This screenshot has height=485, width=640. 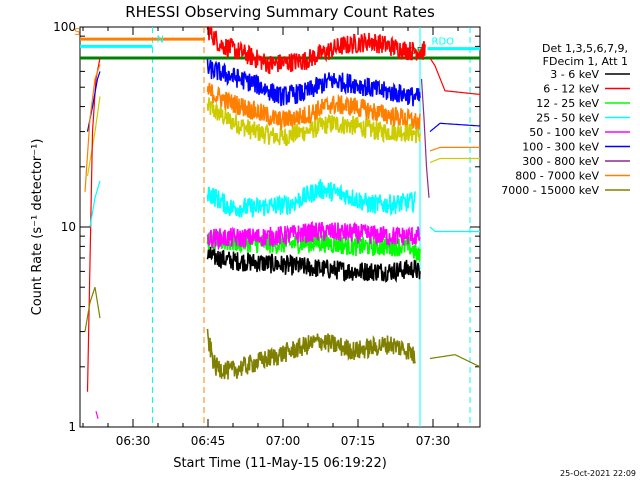 I want to click on legend-label-100-300-kev: 100 - 300 keV, so click(x=560, y=147).